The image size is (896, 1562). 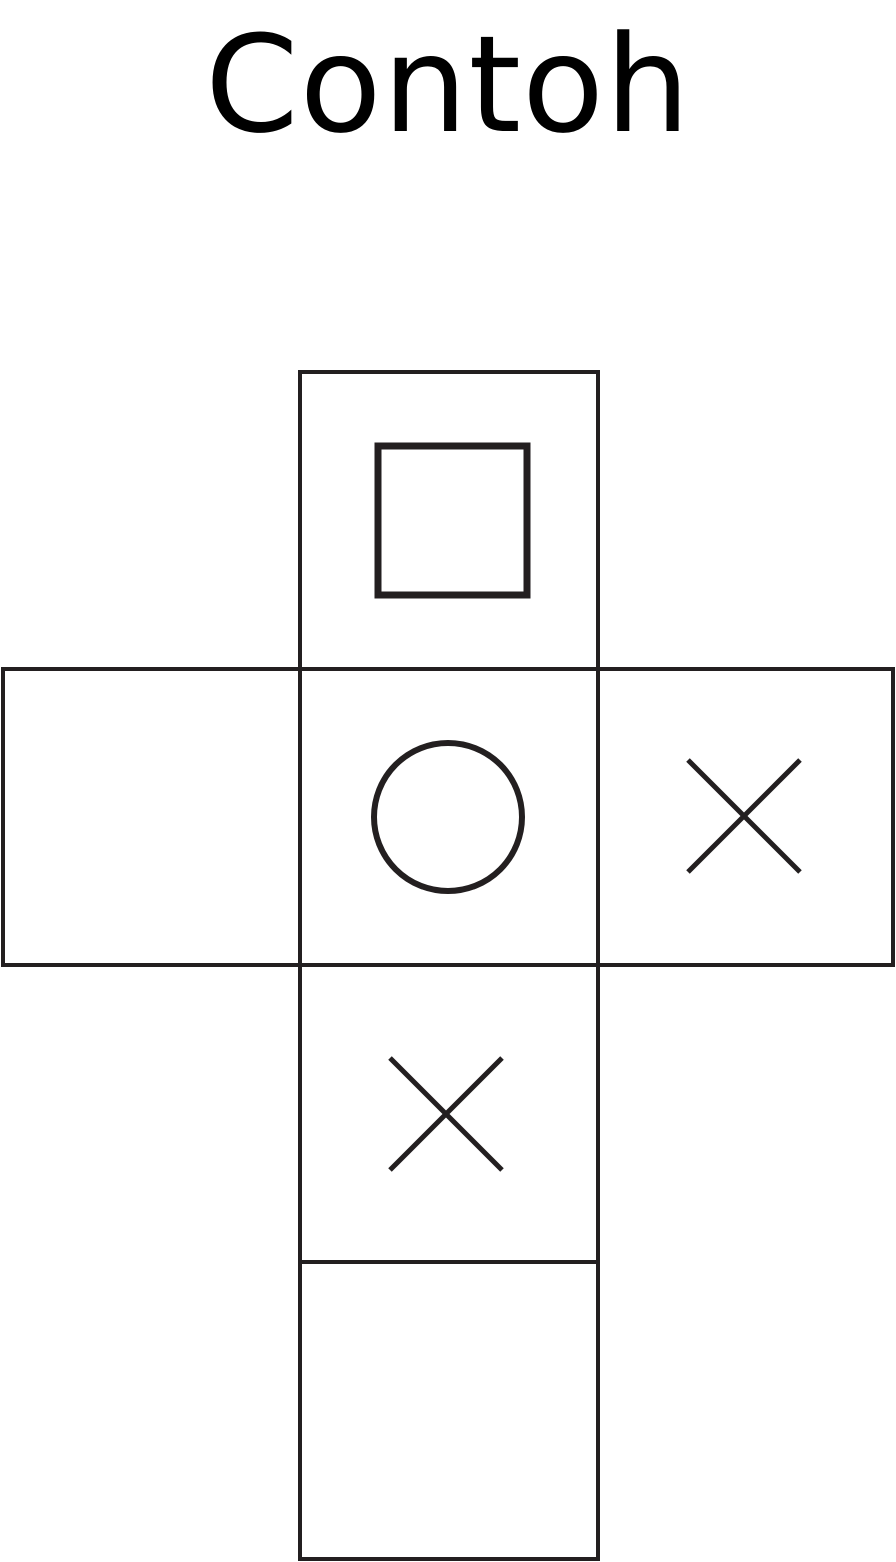 I want to click on face-top, so click(x=449, y=520).